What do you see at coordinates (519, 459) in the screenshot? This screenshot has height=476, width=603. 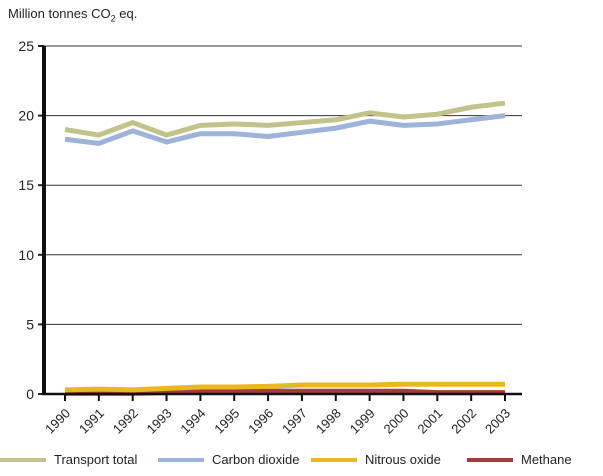 I see `legend-item-methane: Methane` at bounding box center [519, 459].